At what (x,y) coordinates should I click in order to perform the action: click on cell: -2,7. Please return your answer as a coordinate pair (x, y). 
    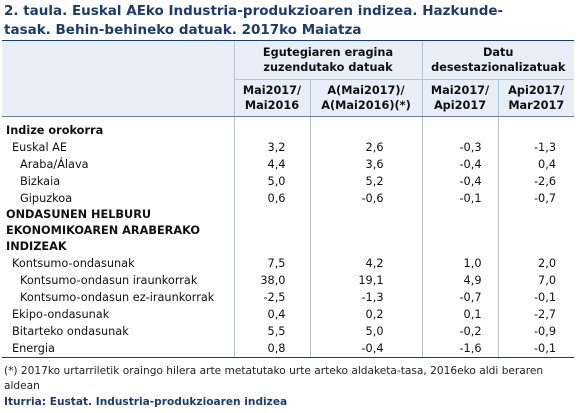
    Looking at the image, I should click on (536, 314).